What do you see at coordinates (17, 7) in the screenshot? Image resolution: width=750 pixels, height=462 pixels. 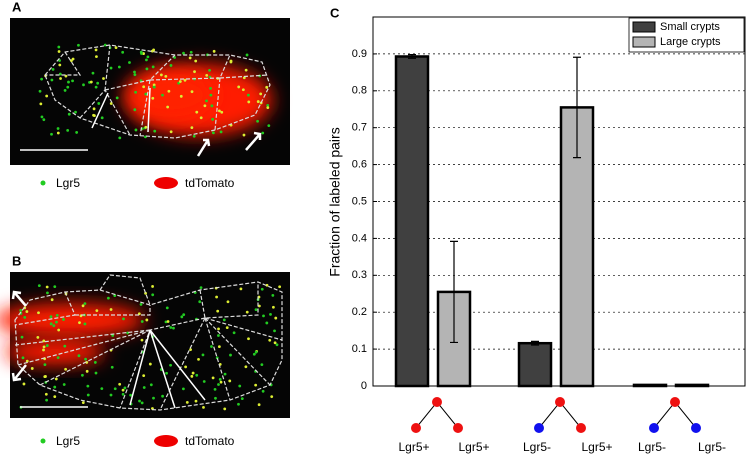 I see `panel-label: A` at bounding box center [17, 7].